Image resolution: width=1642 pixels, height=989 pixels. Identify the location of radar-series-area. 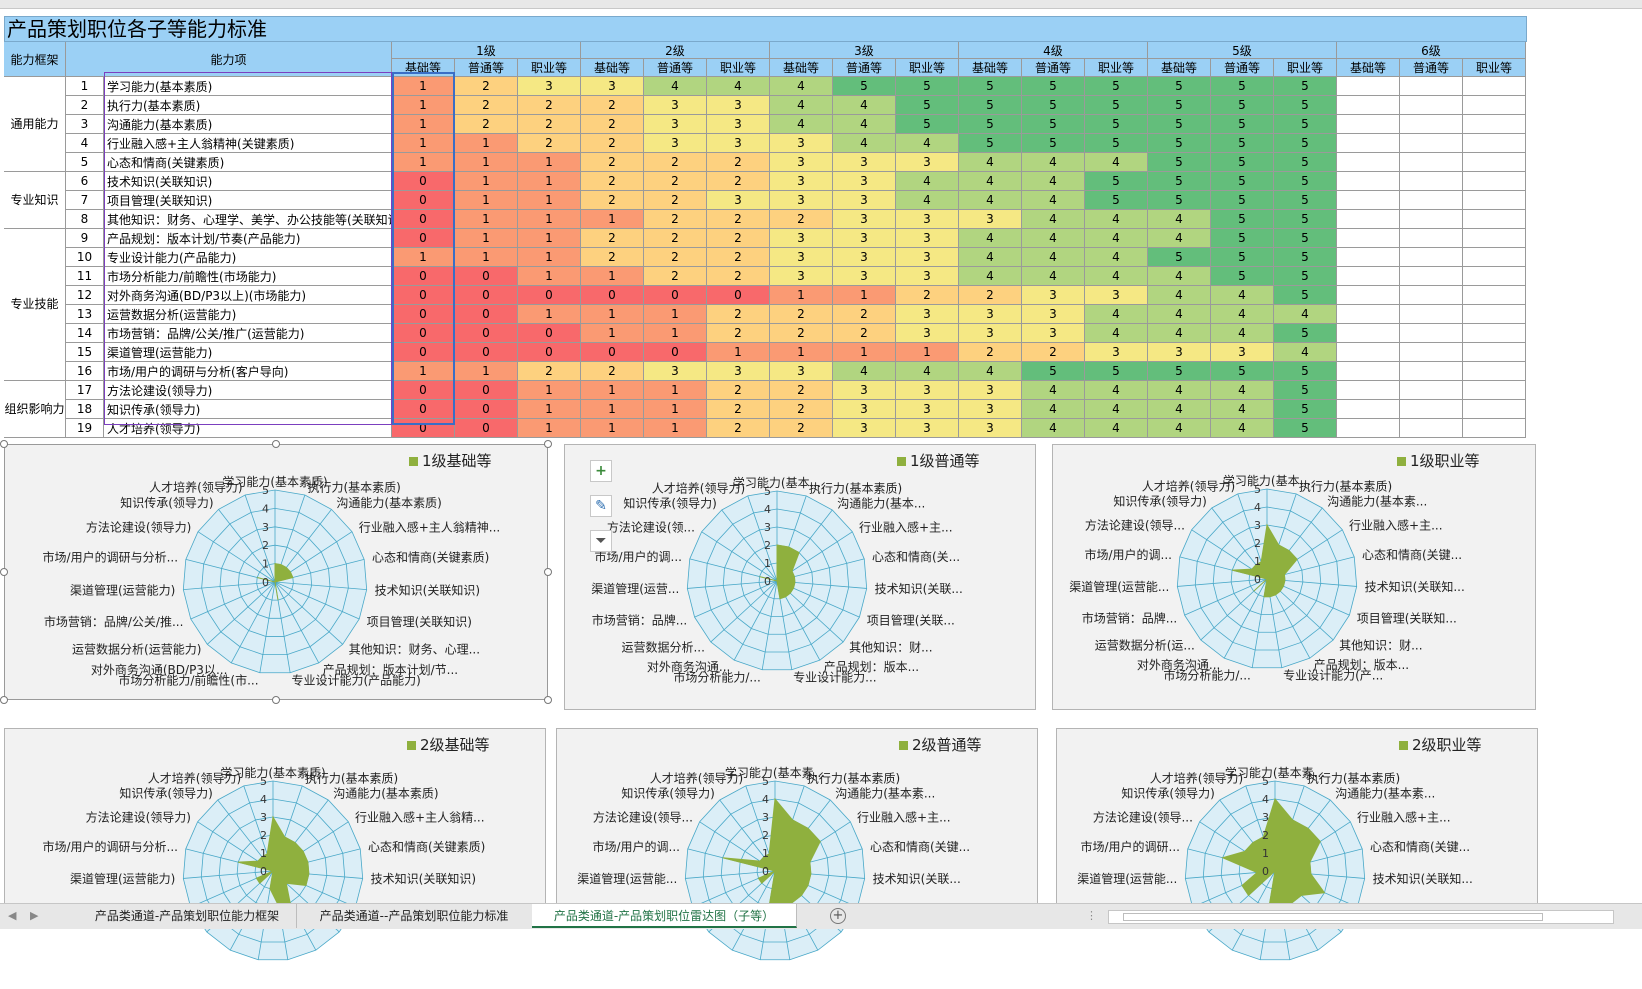
(1264, 560).